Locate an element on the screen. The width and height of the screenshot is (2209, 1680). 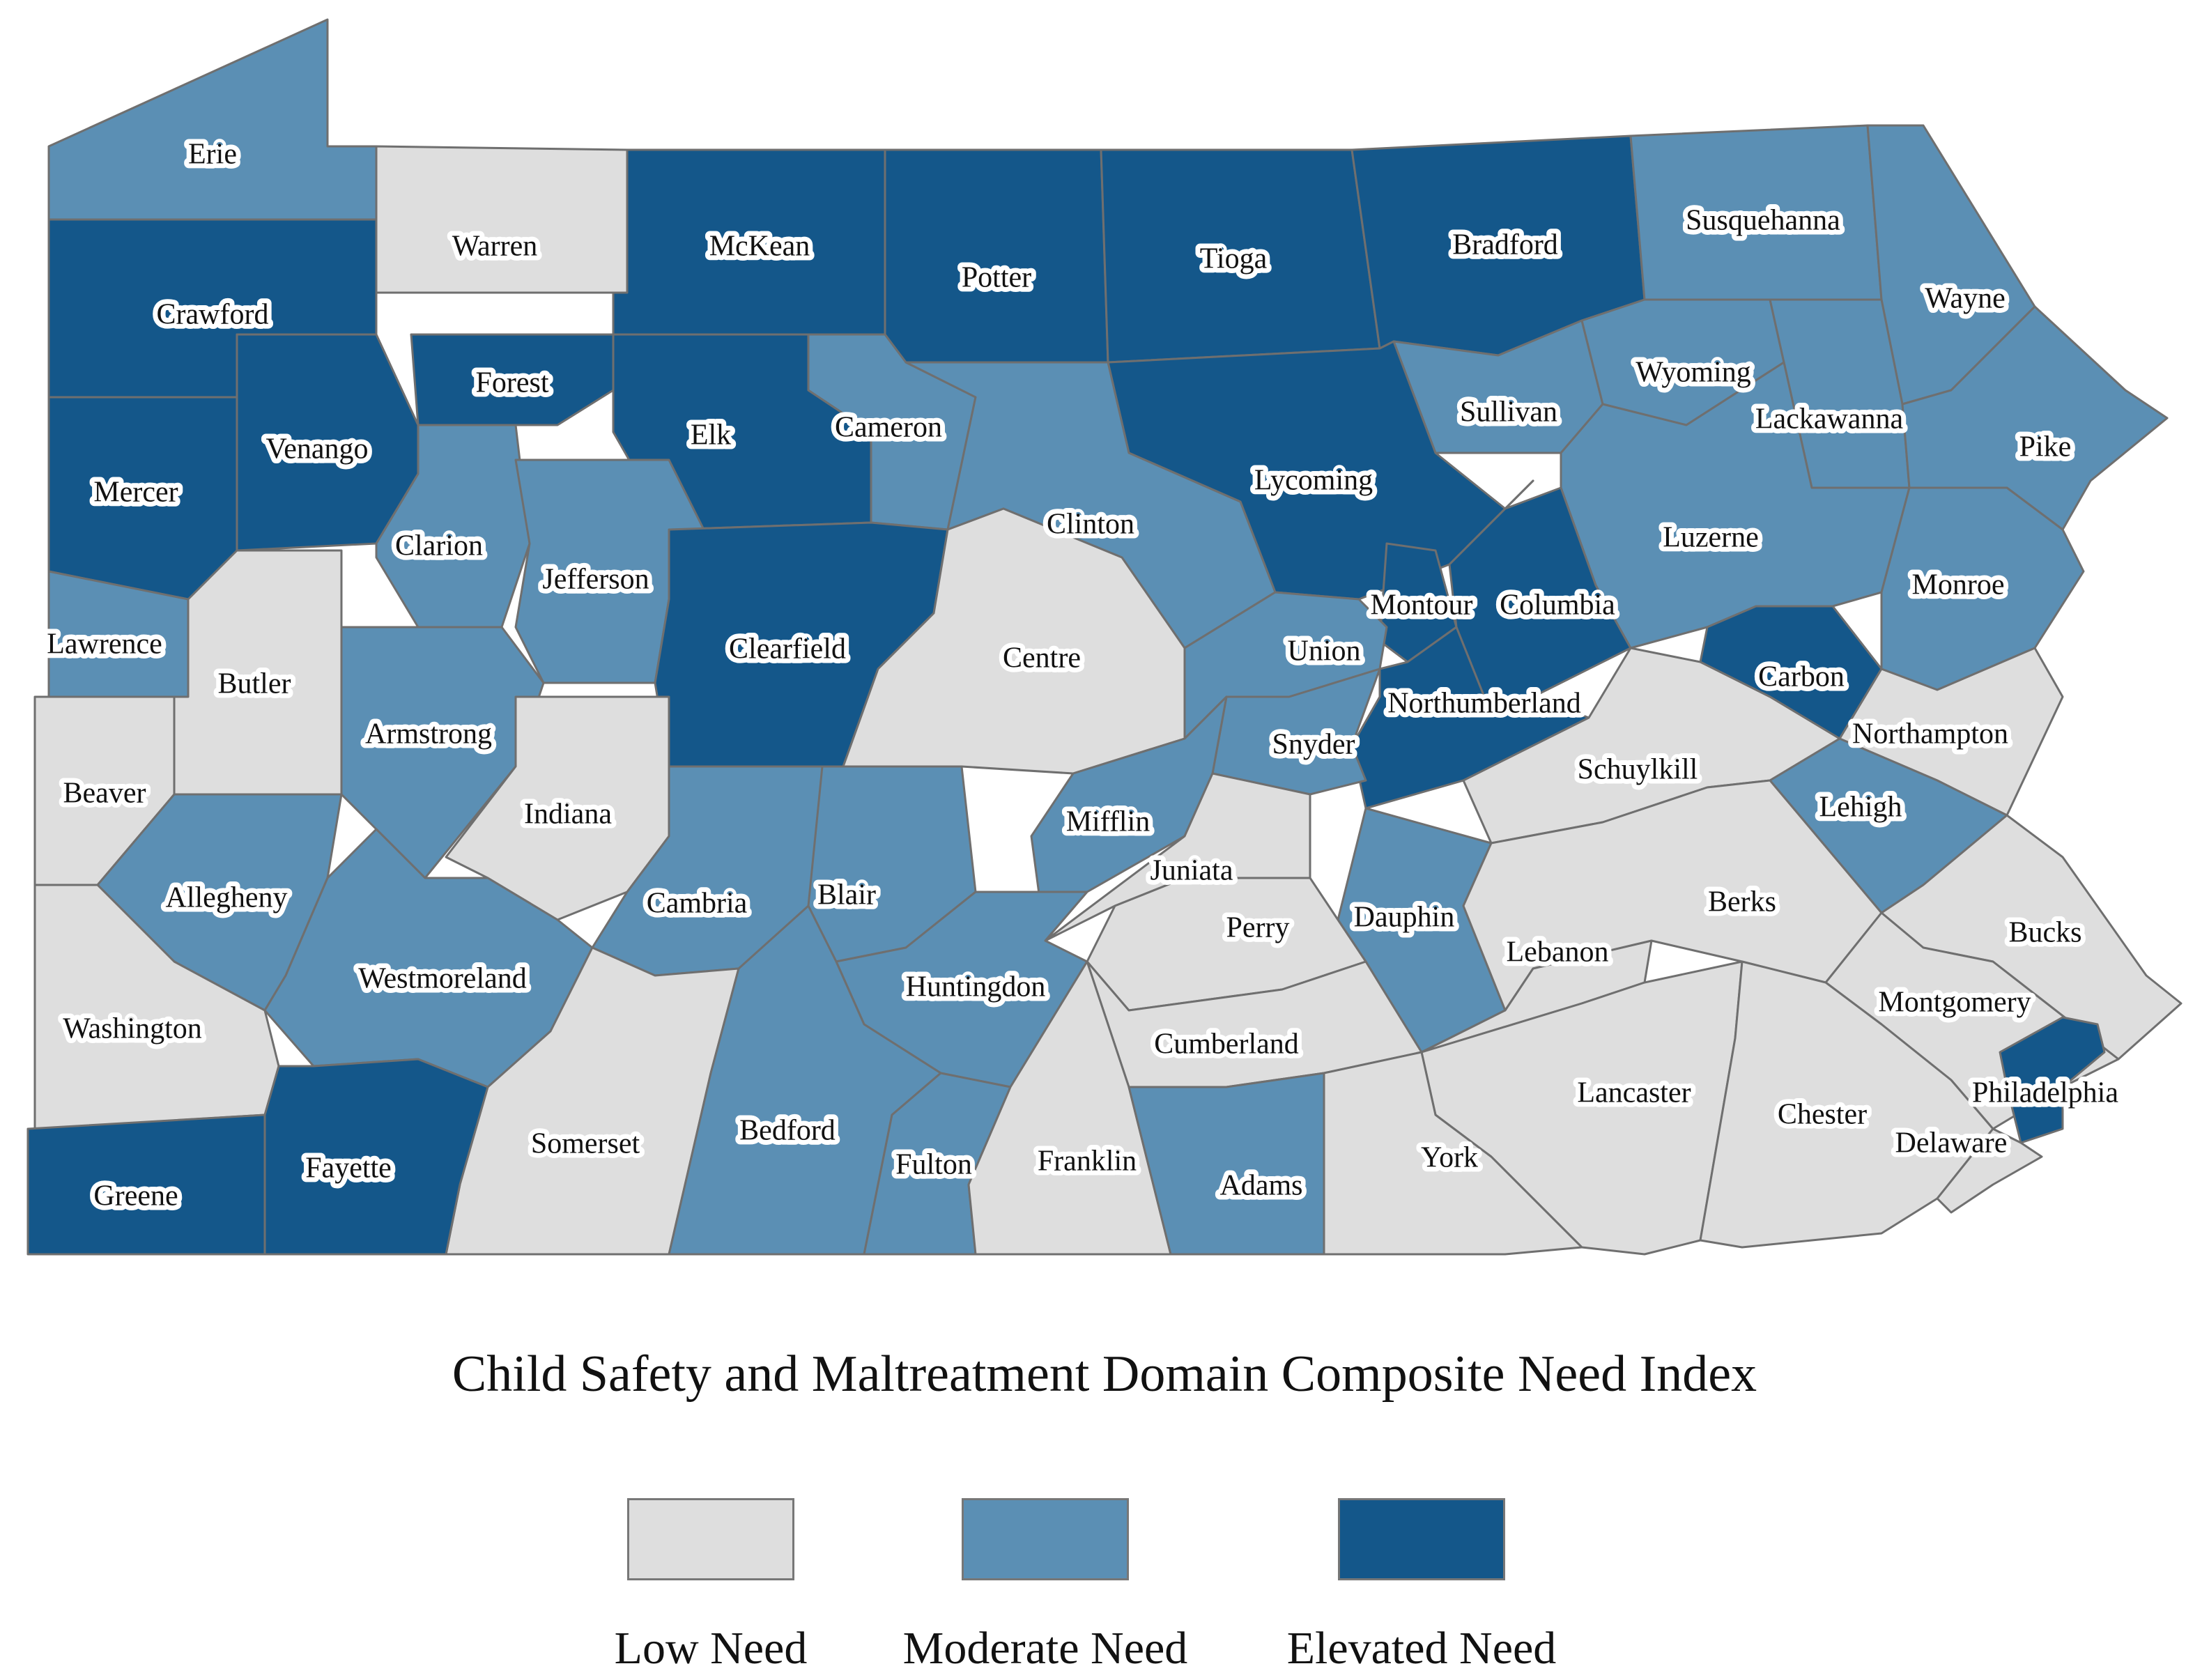
county-potter is located at coordinates (996, 256).